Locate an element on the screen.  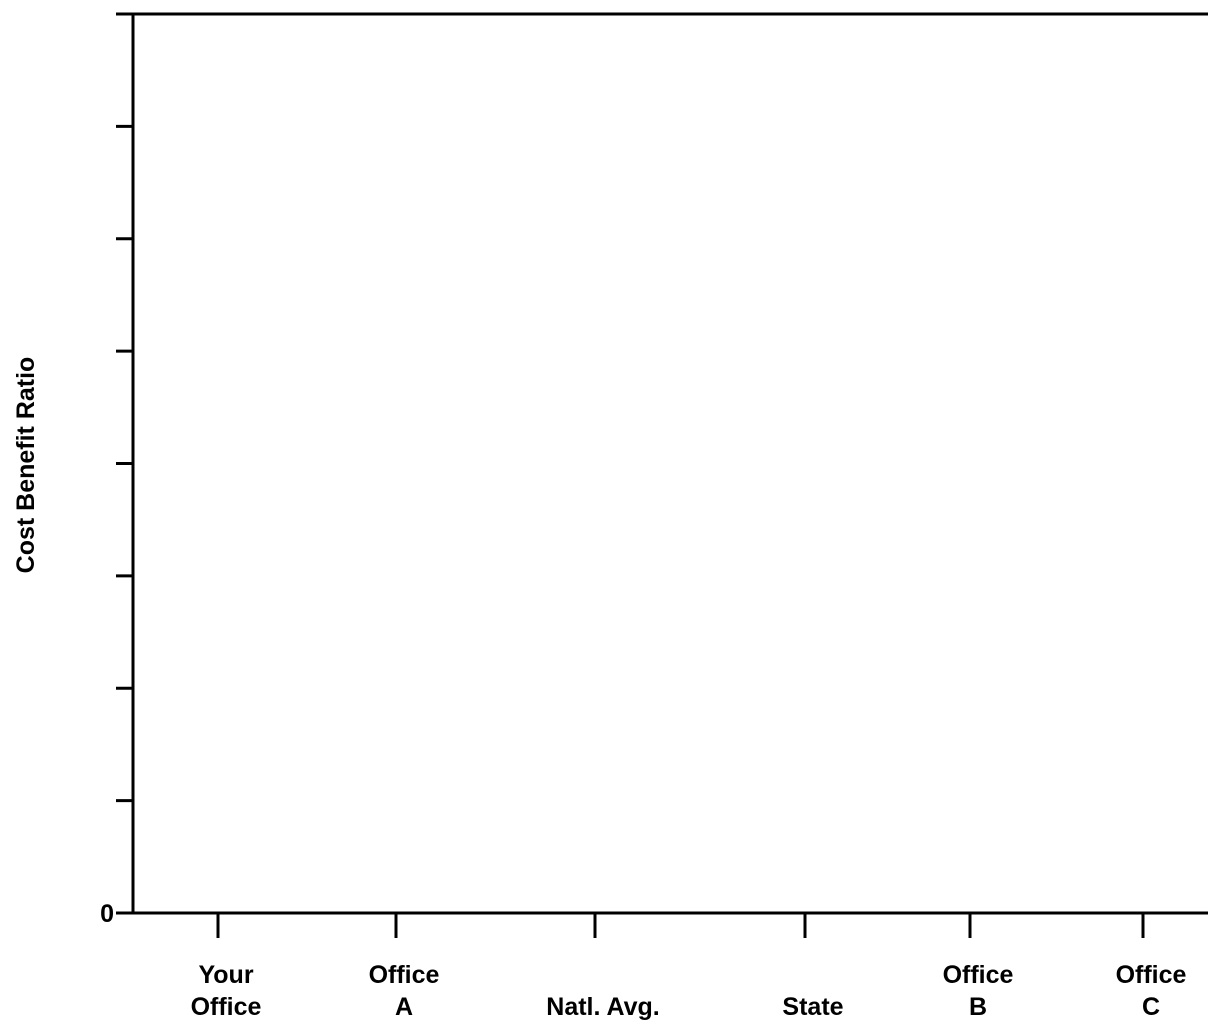
x-tick-label: B is located at coordinates (978, 1007).